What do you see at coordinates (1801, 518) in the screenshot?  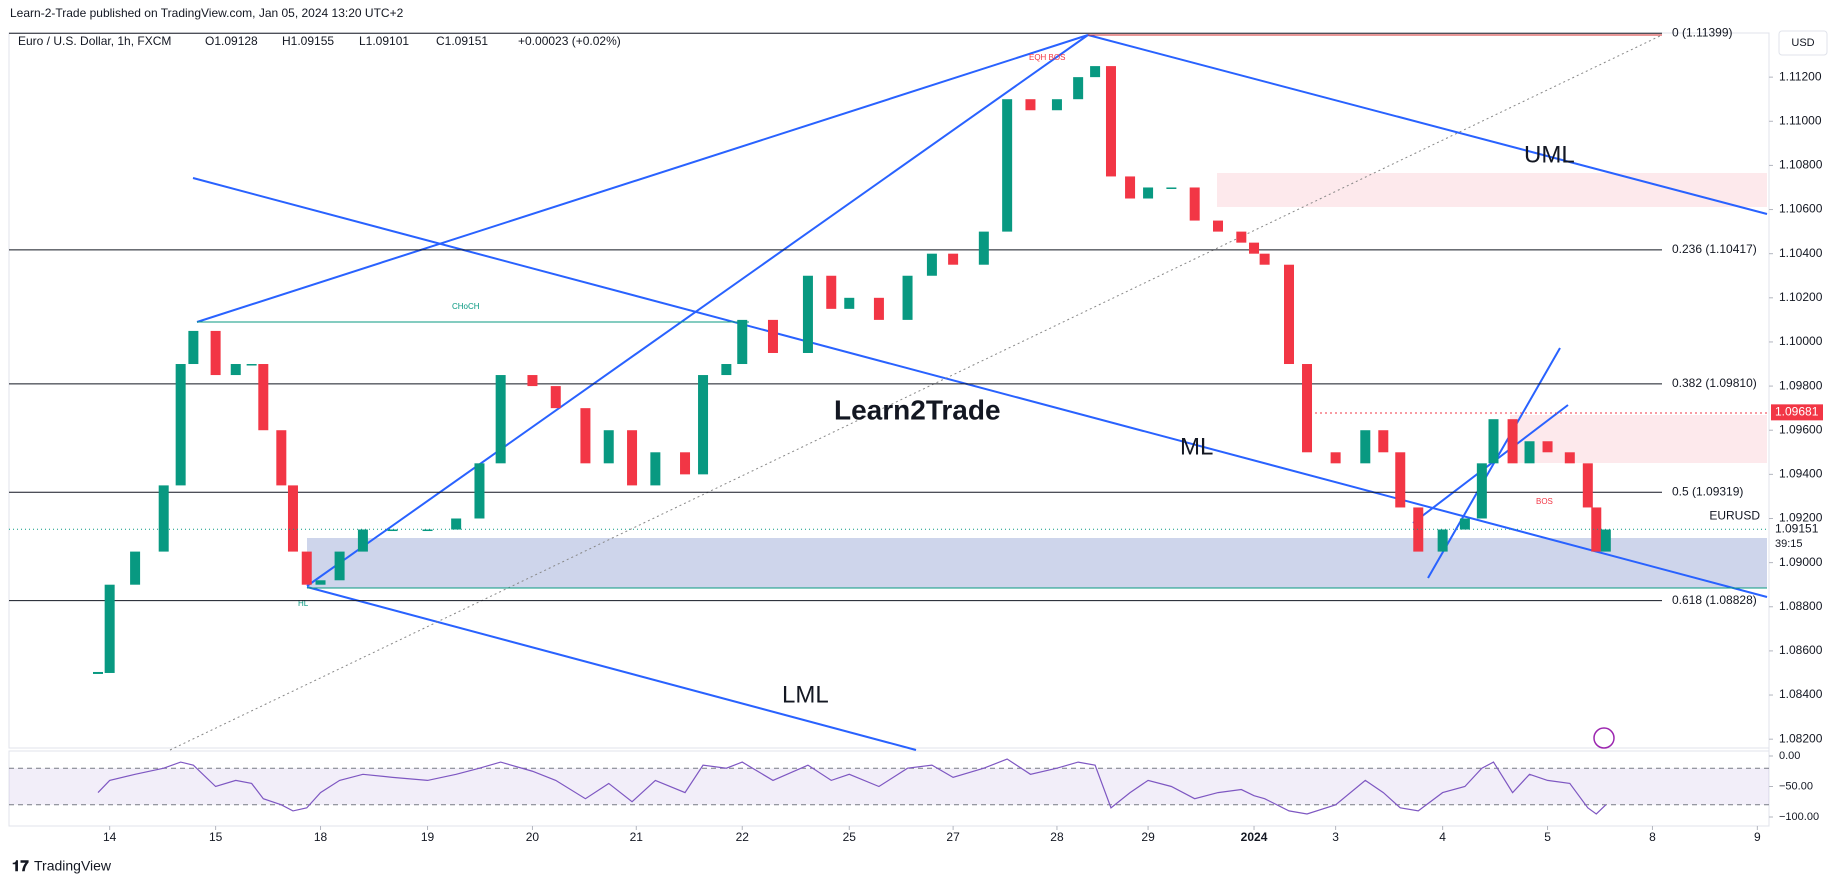 I see `y-tick-label: 1.09200` at bounding box center [1801, 518].